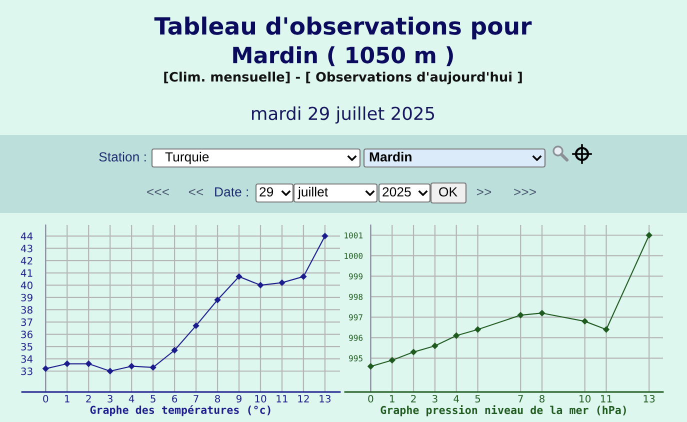  Describe the element at coordinates (396, 192) in the screenshot. I see `text: 2025` at that location.